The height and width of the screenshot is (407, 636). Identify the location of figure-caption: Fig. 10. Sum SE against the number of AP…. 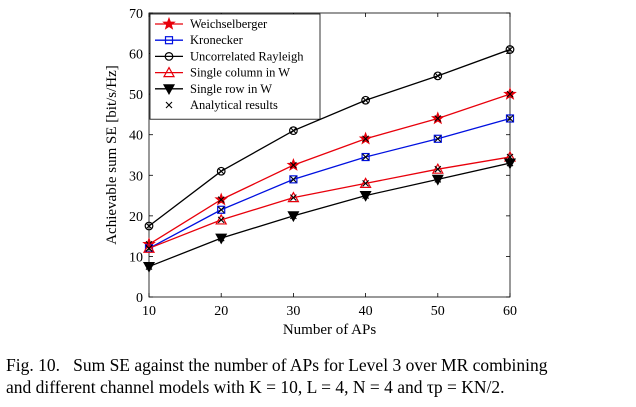
(318, 376).